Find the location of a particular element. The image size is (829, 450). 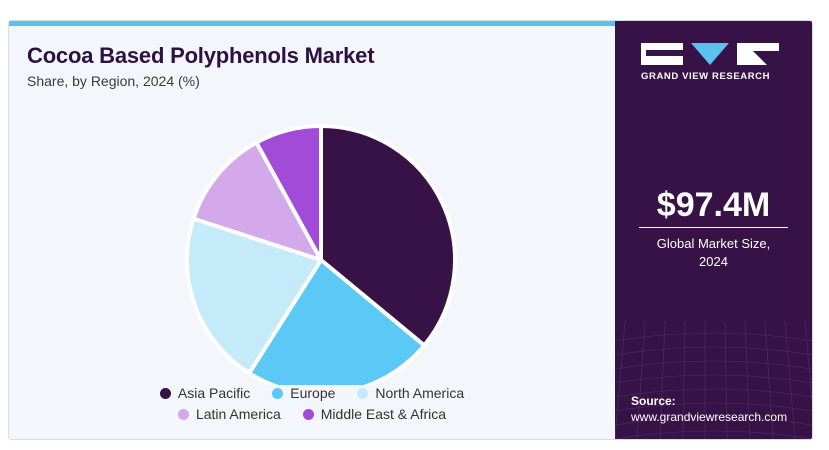

legend-label: Middle East & Africa is located at coordinates (383, 414).